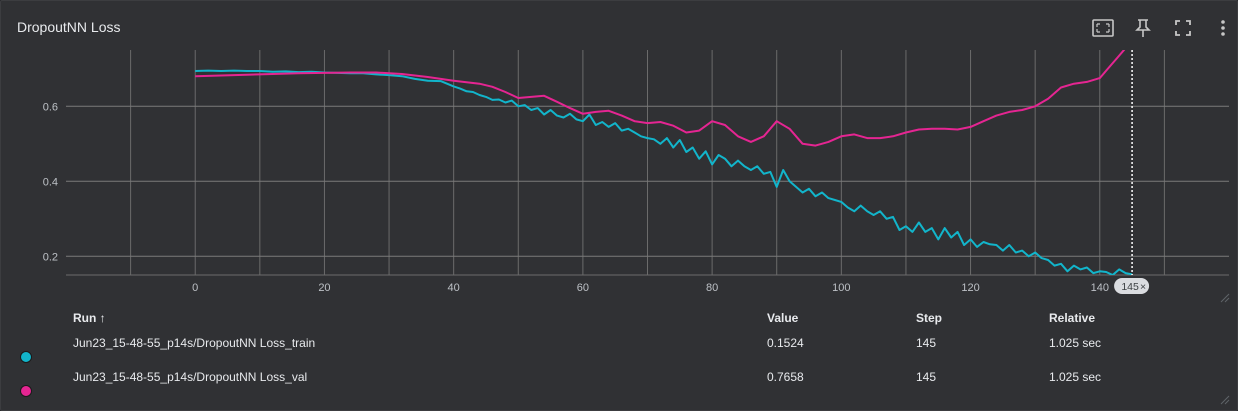 The width and height of the screenshot is (1238, 411). What do you see at coordinates (50, 257) in the screenshot?
I see `y-tick-label: 0.2` at bounding box center [50, 257].